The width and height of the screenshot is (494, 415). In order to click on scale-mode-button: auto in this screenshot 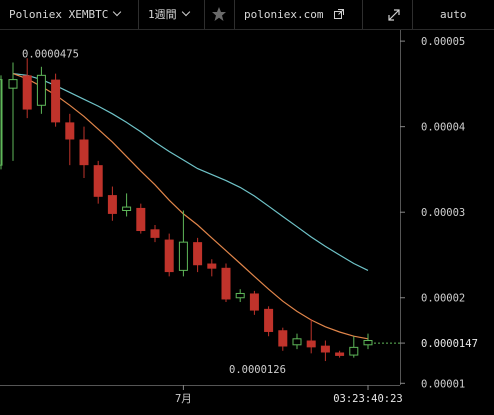, I will do `click(453, 14)`.